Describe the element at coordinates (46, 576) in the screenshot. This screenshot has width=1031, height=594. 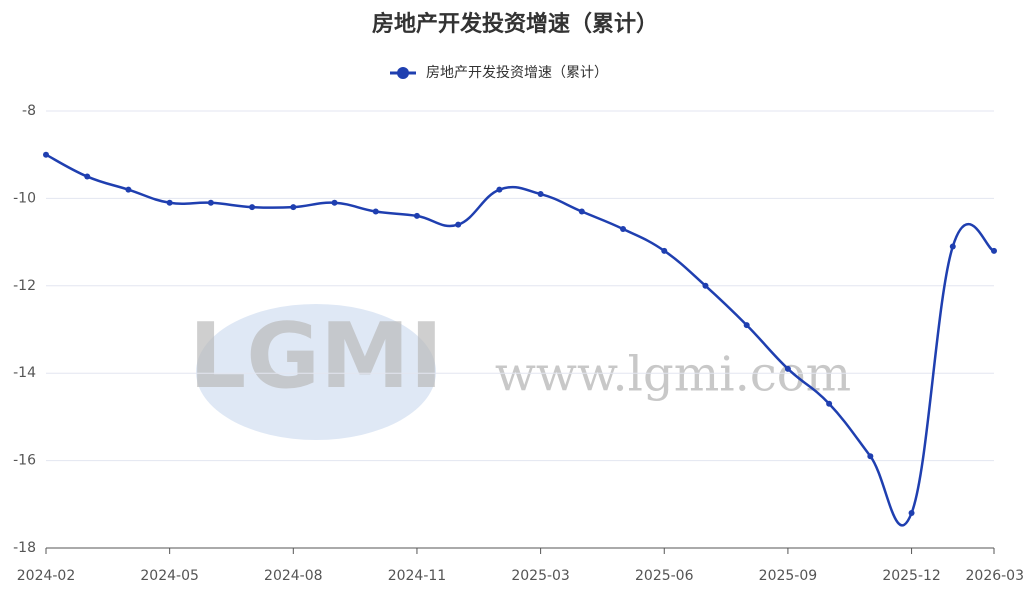
I see `x-tick-label: 2024-02` at that location.